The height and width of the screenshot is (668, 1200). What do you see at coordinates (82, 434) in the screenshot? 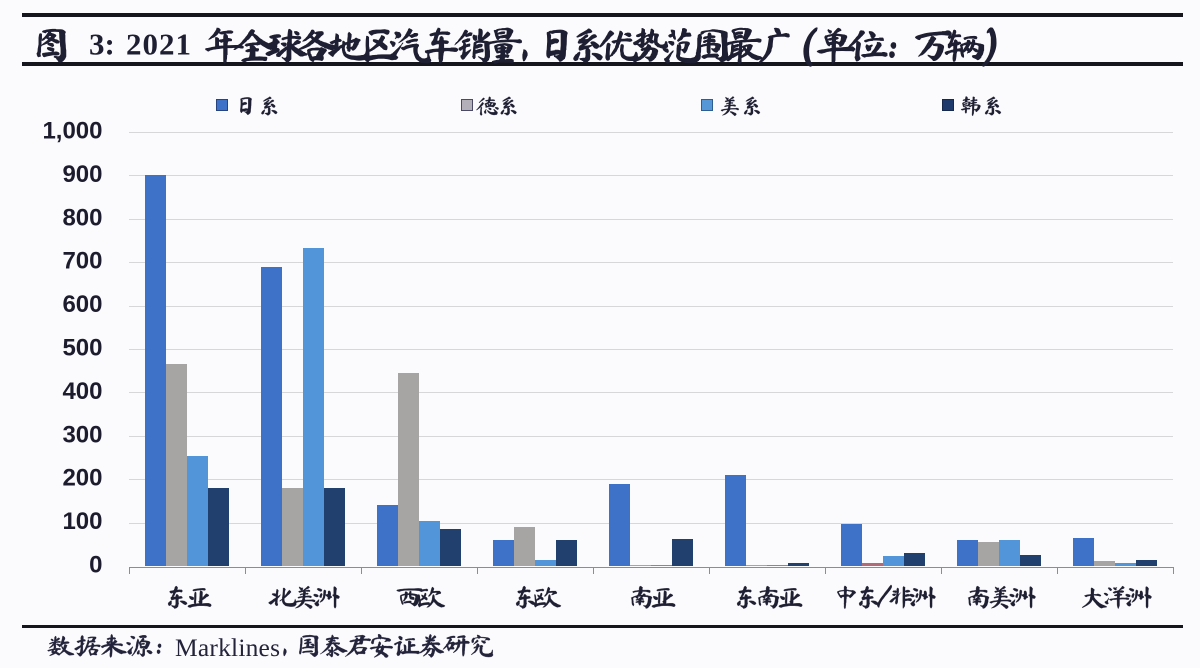
I see `svg-text: 300` at bounding box center [82, 434].